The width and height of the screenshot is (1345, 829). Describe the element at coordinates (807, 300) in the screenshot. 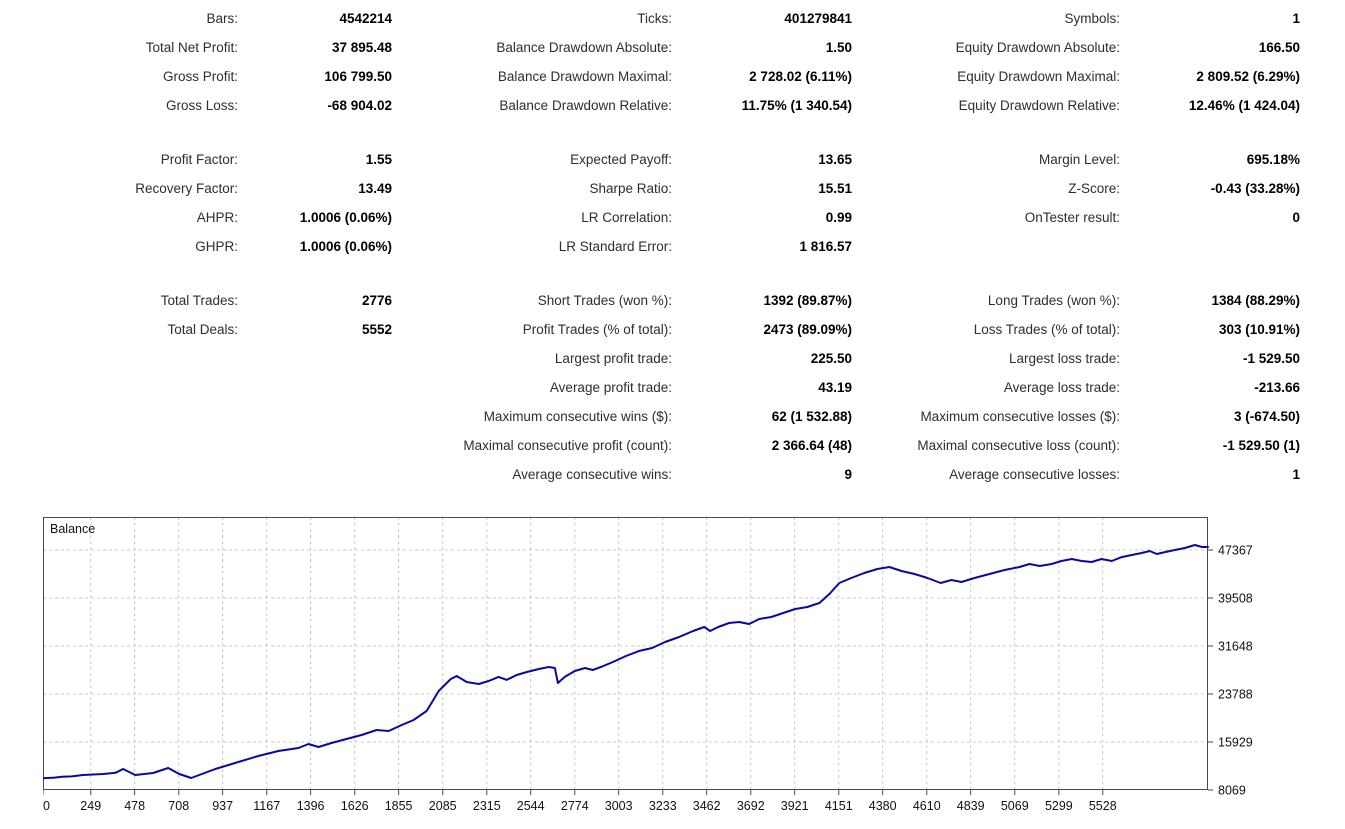

I see `stat-value: 1392 (89.87%)` at that location.